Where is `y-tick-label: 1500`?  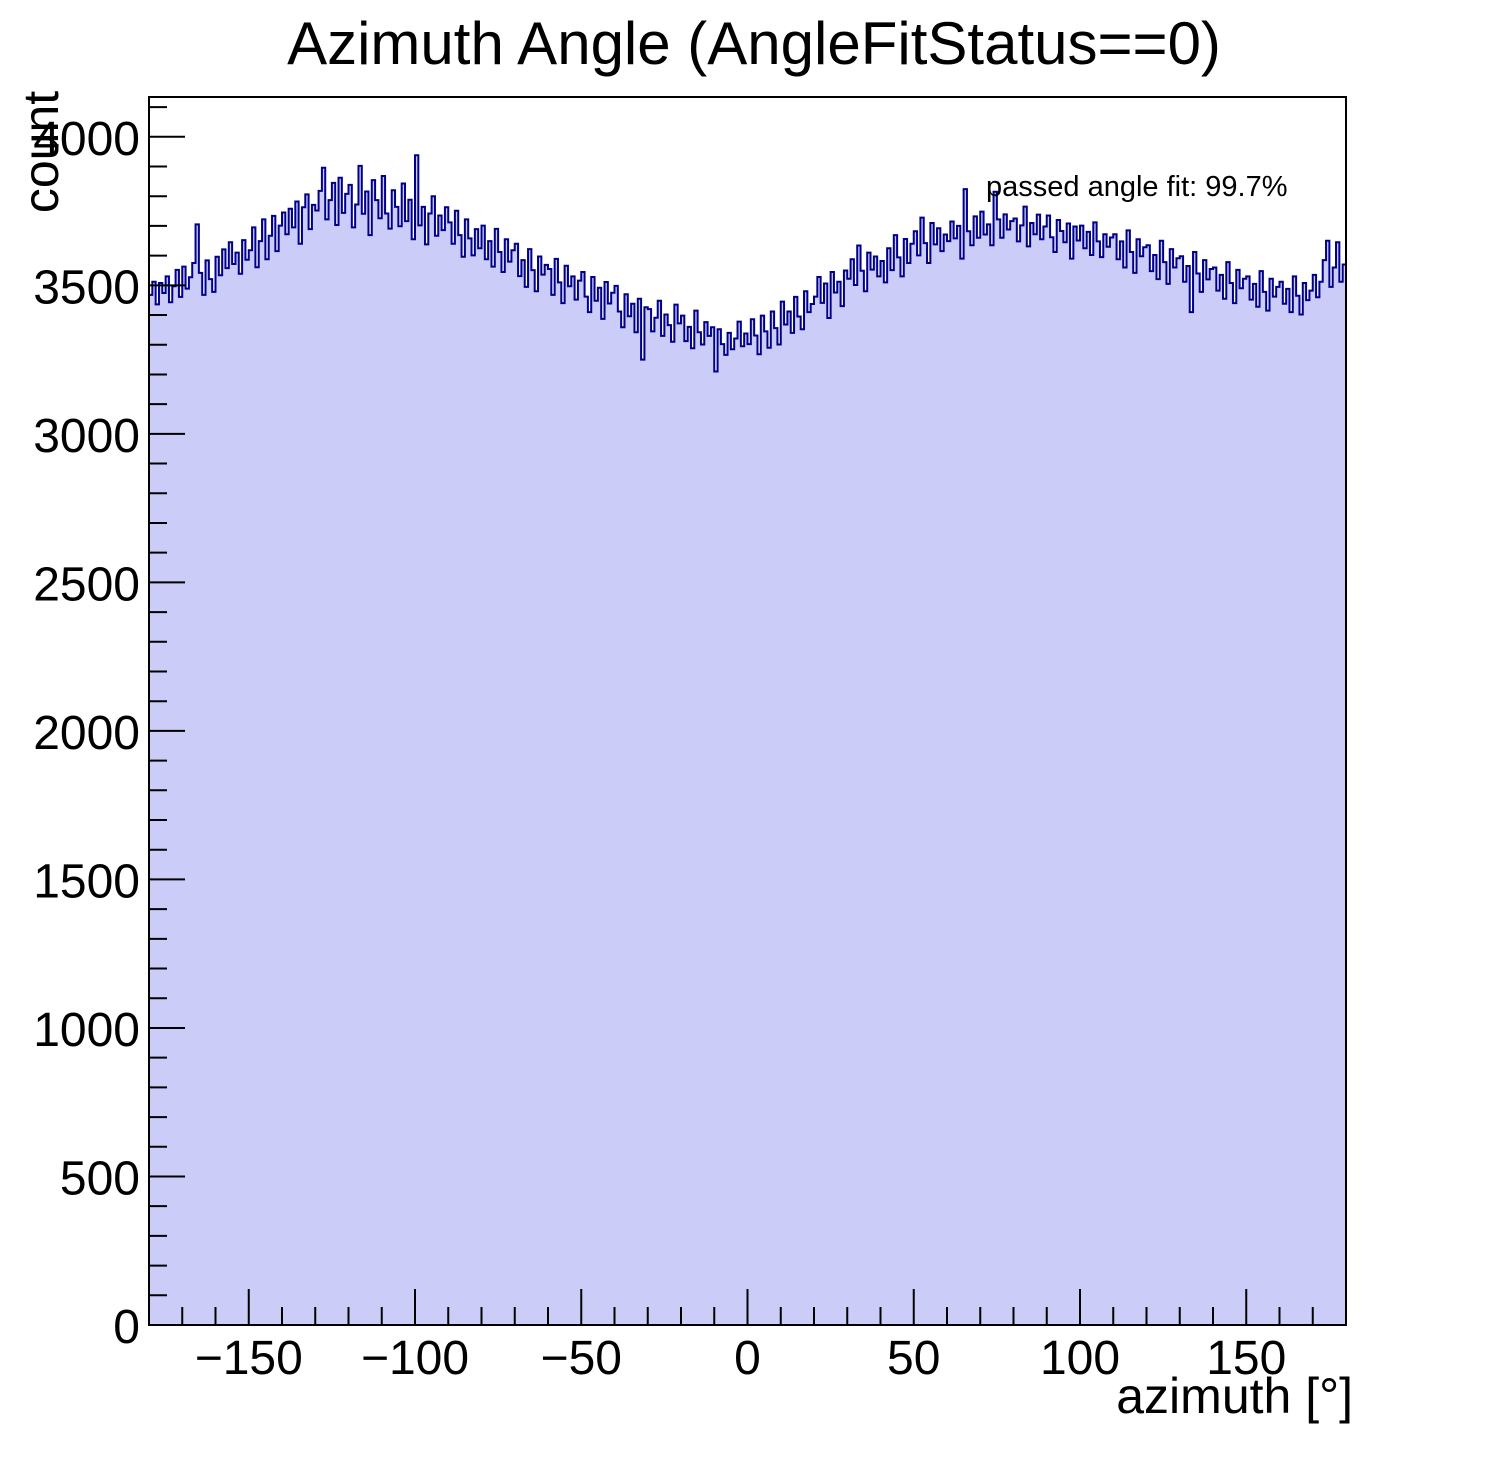 y-tick-label: 1500 is located at coordinates (86, 881).